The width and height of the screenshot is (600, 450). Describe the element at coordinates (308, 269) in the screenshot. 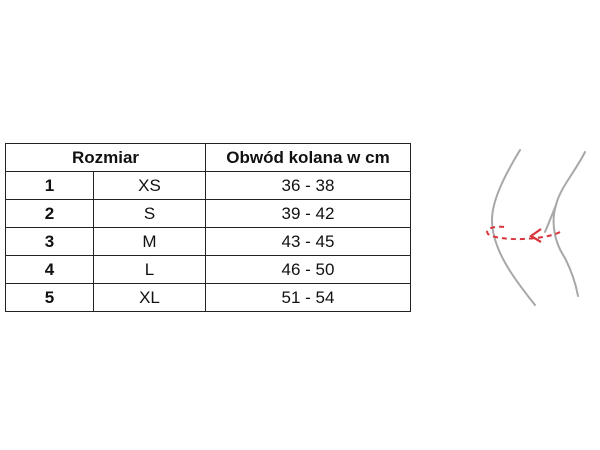

I see `table-cell: 46 - 50` at that location.